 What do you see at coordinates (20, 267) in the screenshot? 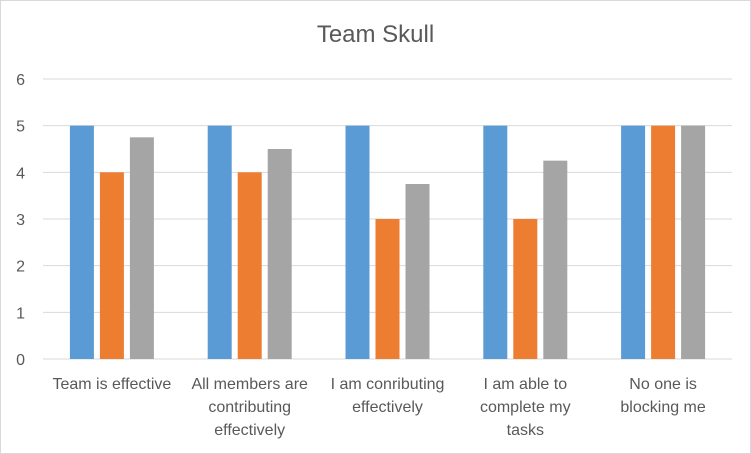
I see `y-tick-label: 2` at bounding box center [20, 267].